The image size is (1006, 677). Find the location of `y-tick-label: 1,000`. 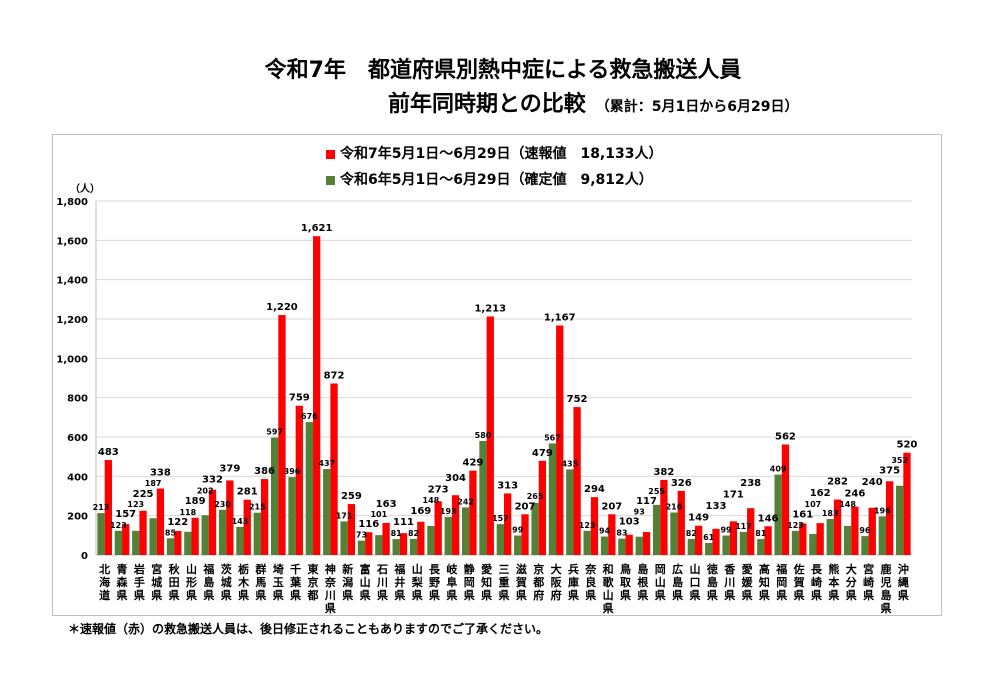

y-tick-label: 1,000 is located at coordinates (72, 359).